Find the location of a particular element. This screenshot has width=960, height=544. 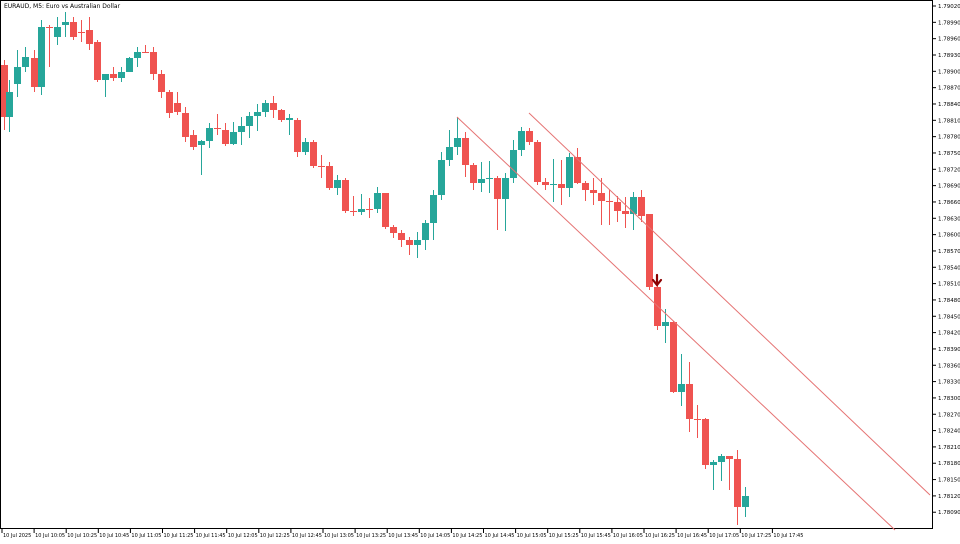

time-label: 10 Jul 14:05 is located at coordinates (435, 536).